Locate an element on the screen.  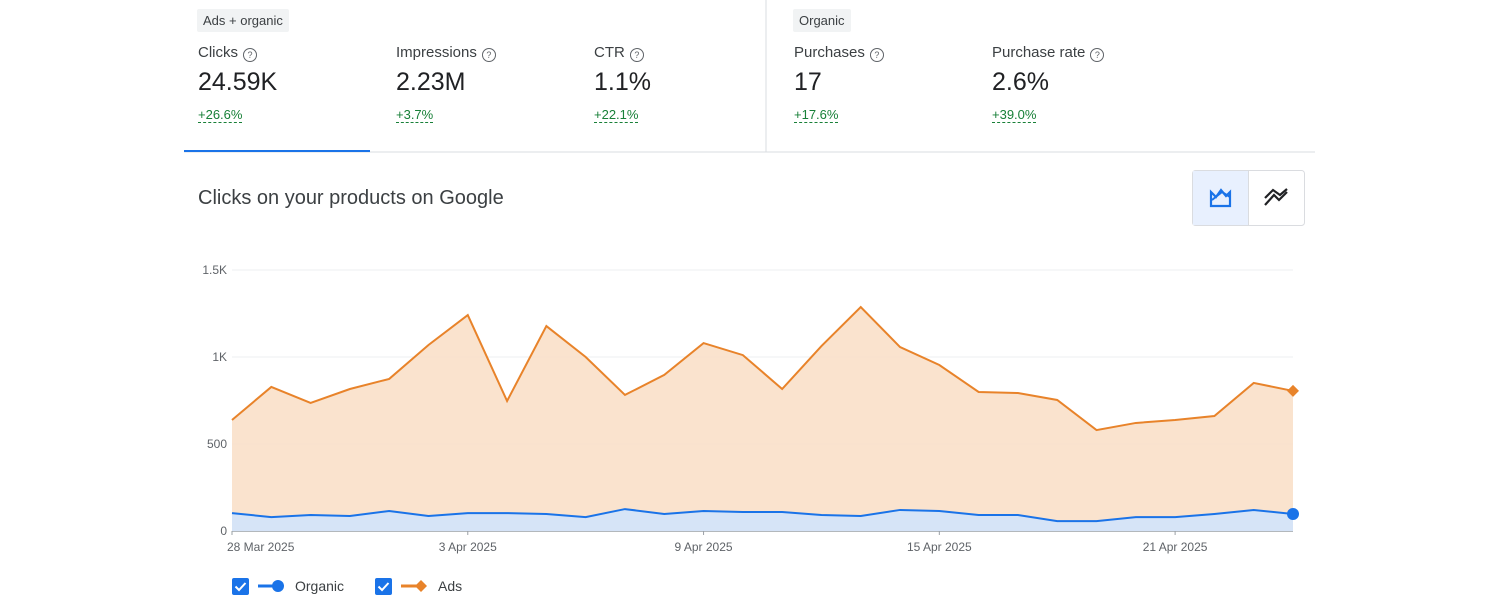
area-icon is located at coordinates (1221, 195).